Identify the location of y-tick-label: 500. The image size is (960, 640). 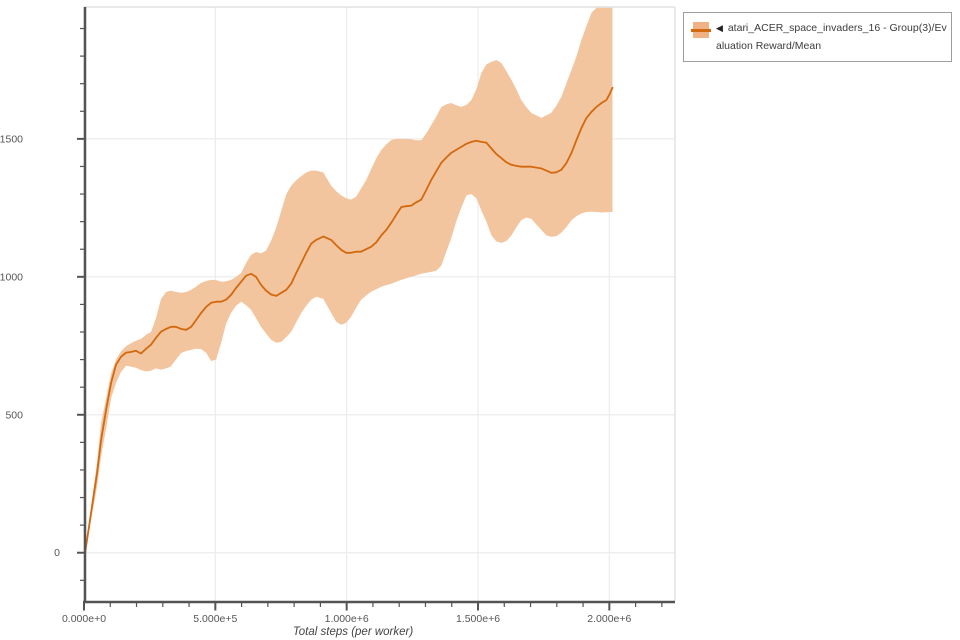
(14, 415).